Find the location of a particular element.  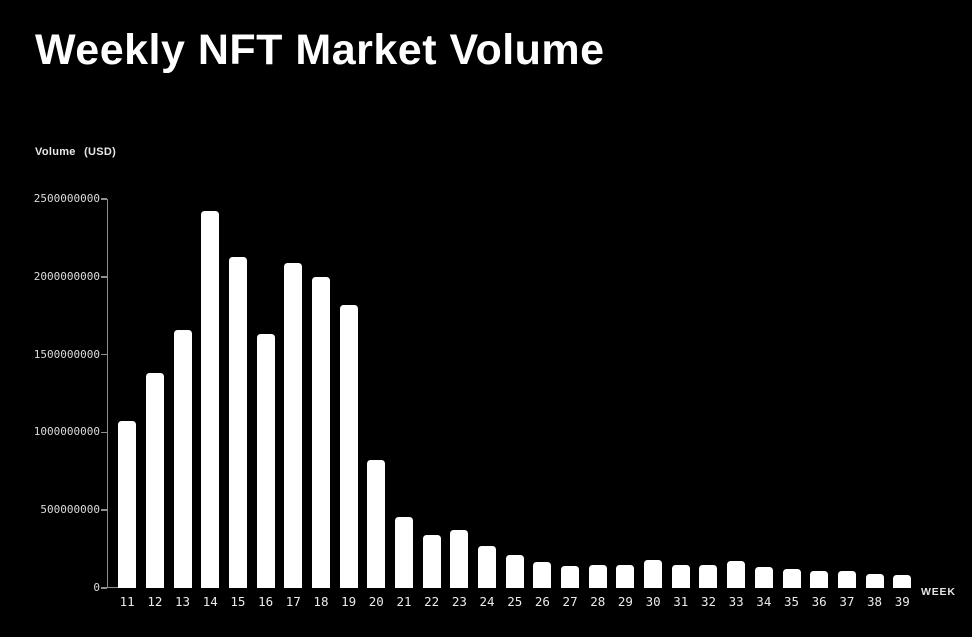

x-tick-label: 22 is located at coordinates (432, 601).